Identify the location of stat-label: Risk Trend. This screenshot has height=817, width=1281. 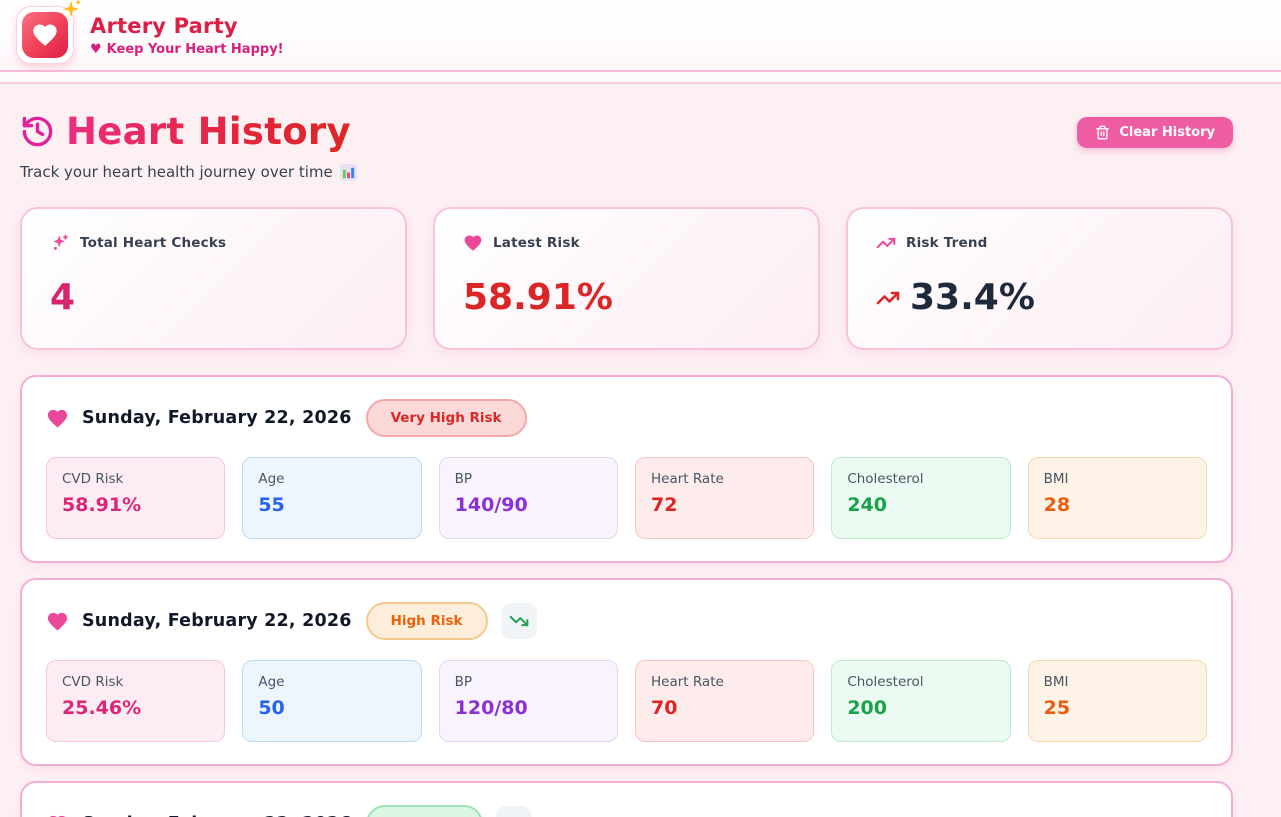
(947, 243).